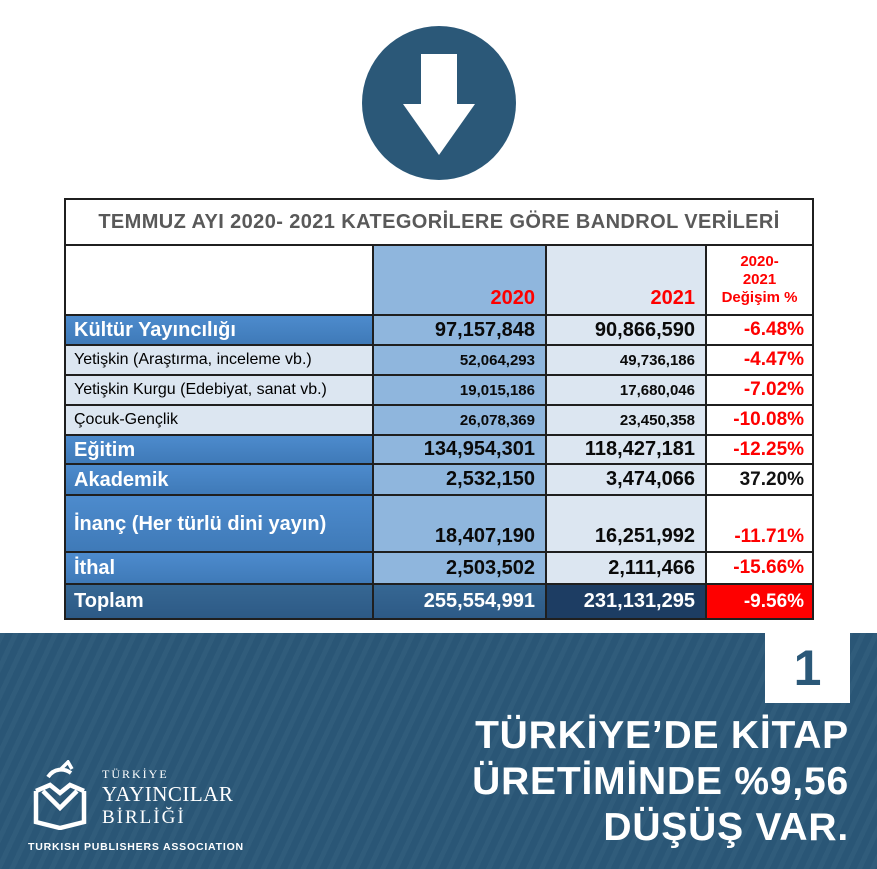  I want to click on row-label-cell: Kültür Yayıncılığı, so click(219, 330).